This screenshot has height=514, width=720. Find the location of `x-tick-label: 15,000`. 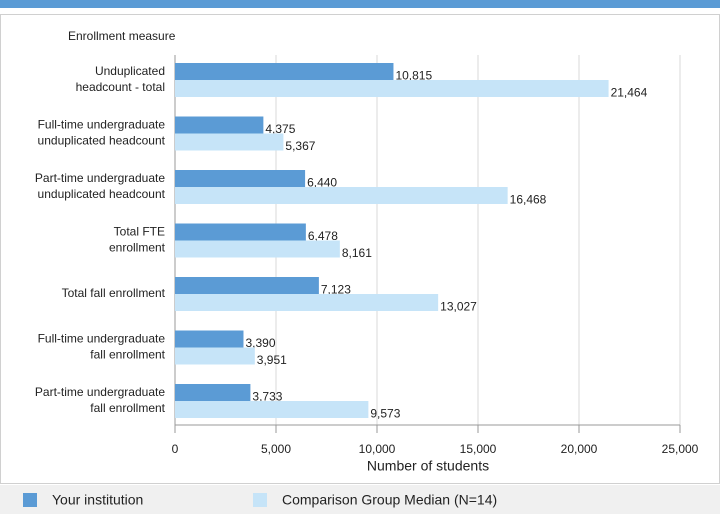

x-tick-label: 15,000 is located at coordinates (478, 449).